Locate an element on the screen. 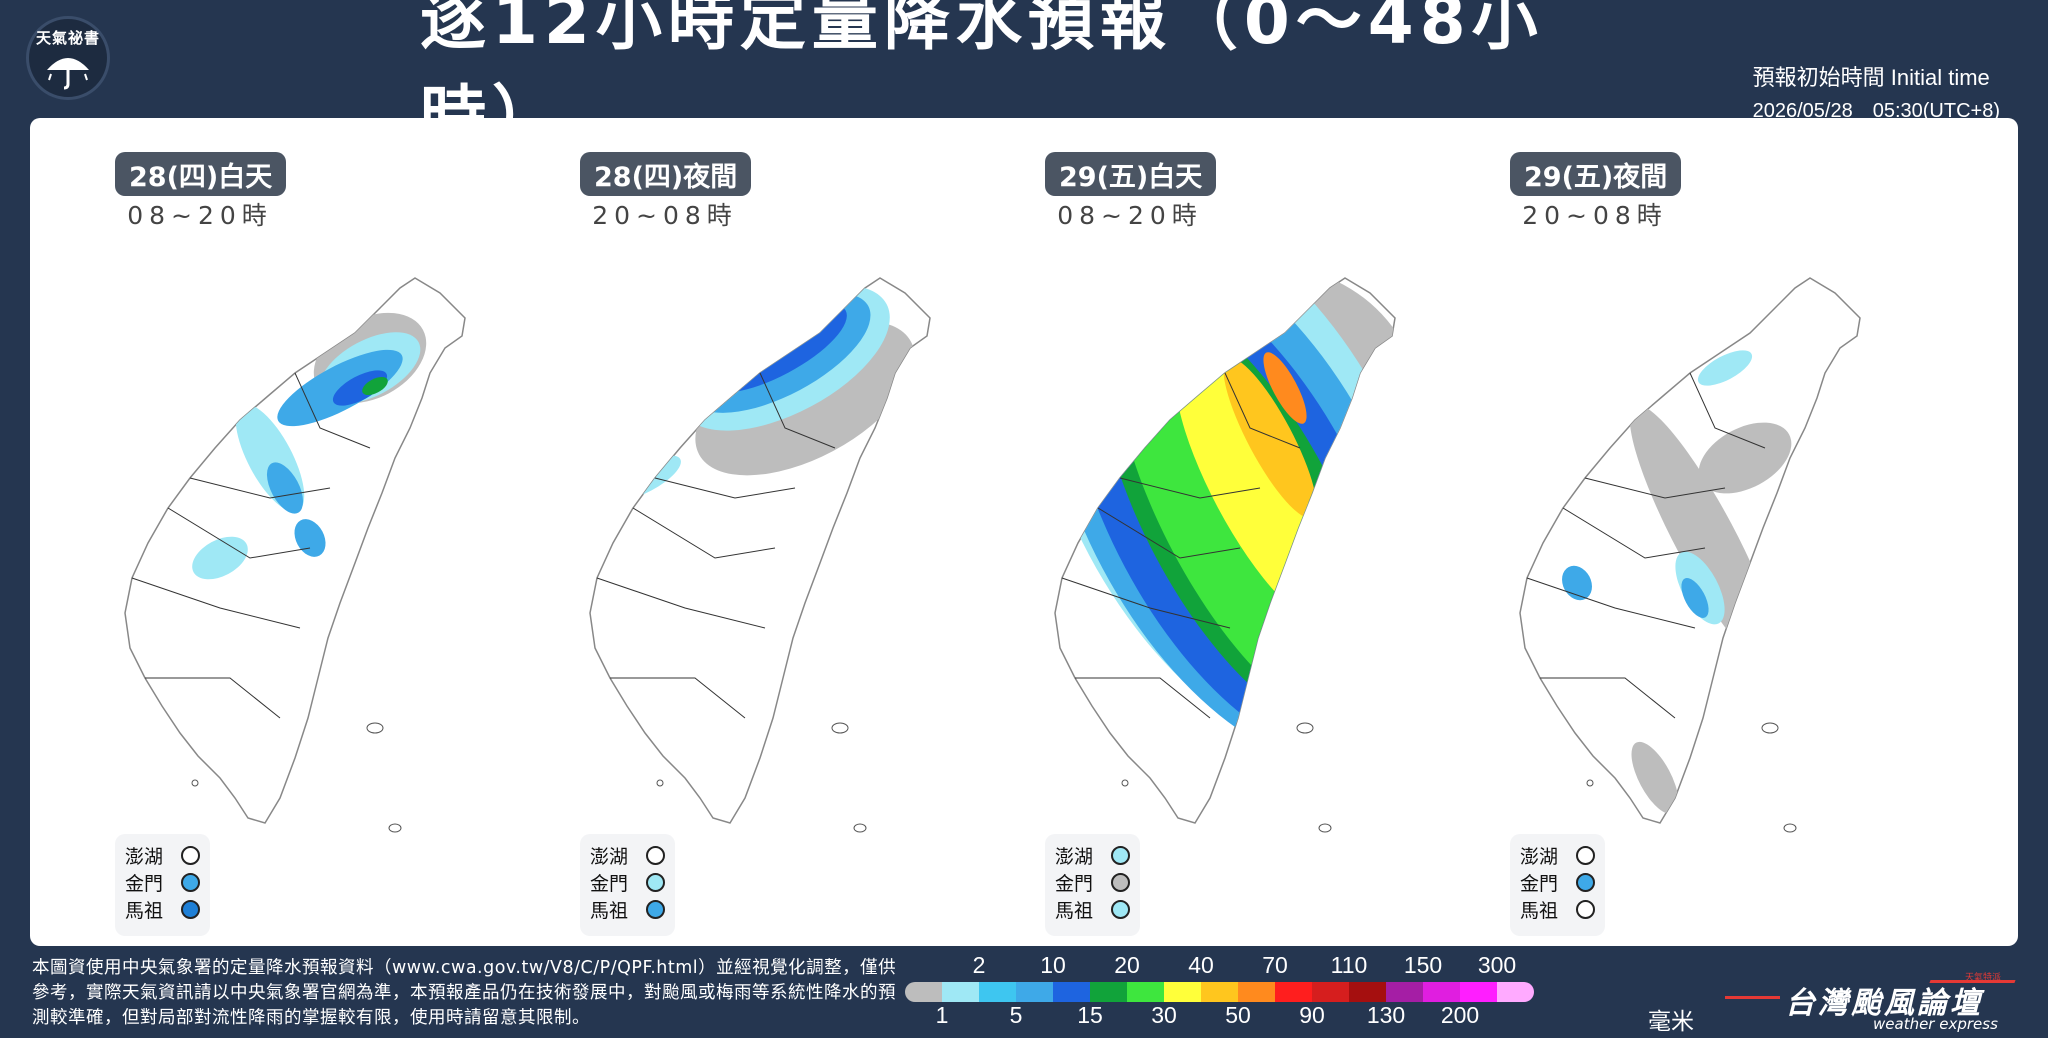 The image size is (2048, 1038). umbrella-icon is located at coordinates (68, 73).